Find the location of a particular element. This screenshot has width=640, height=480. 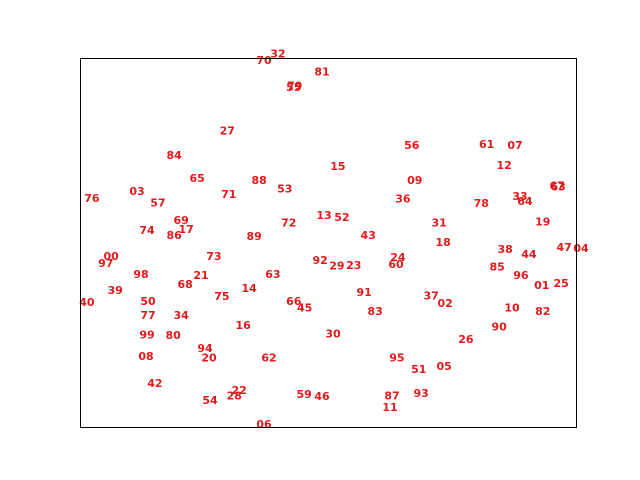

point-label: 56 is located at coordinates (412, 145).